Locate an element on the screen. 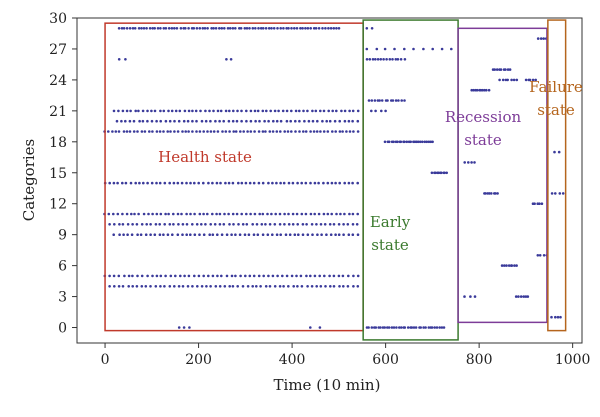  x-axis-ticks: 0 200 400 600 800 1000 is located at coordinates (345, 355).